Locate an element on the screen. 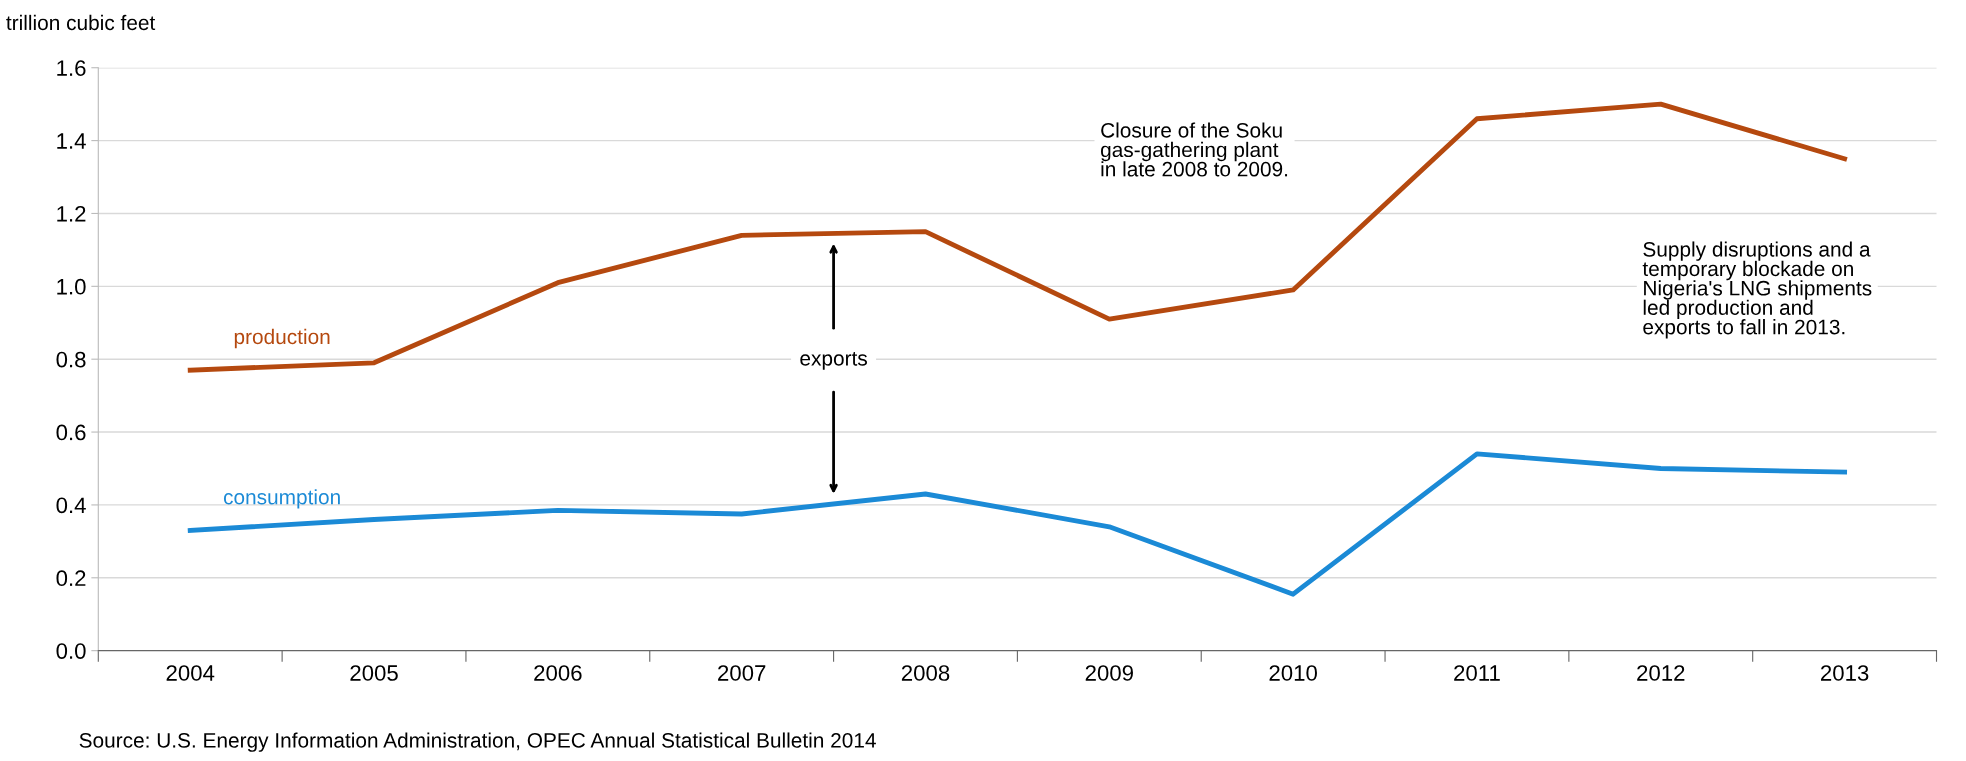 The image size is (1966, 761). y-tick-label: 0.0 is located at coordinates (71, 651).